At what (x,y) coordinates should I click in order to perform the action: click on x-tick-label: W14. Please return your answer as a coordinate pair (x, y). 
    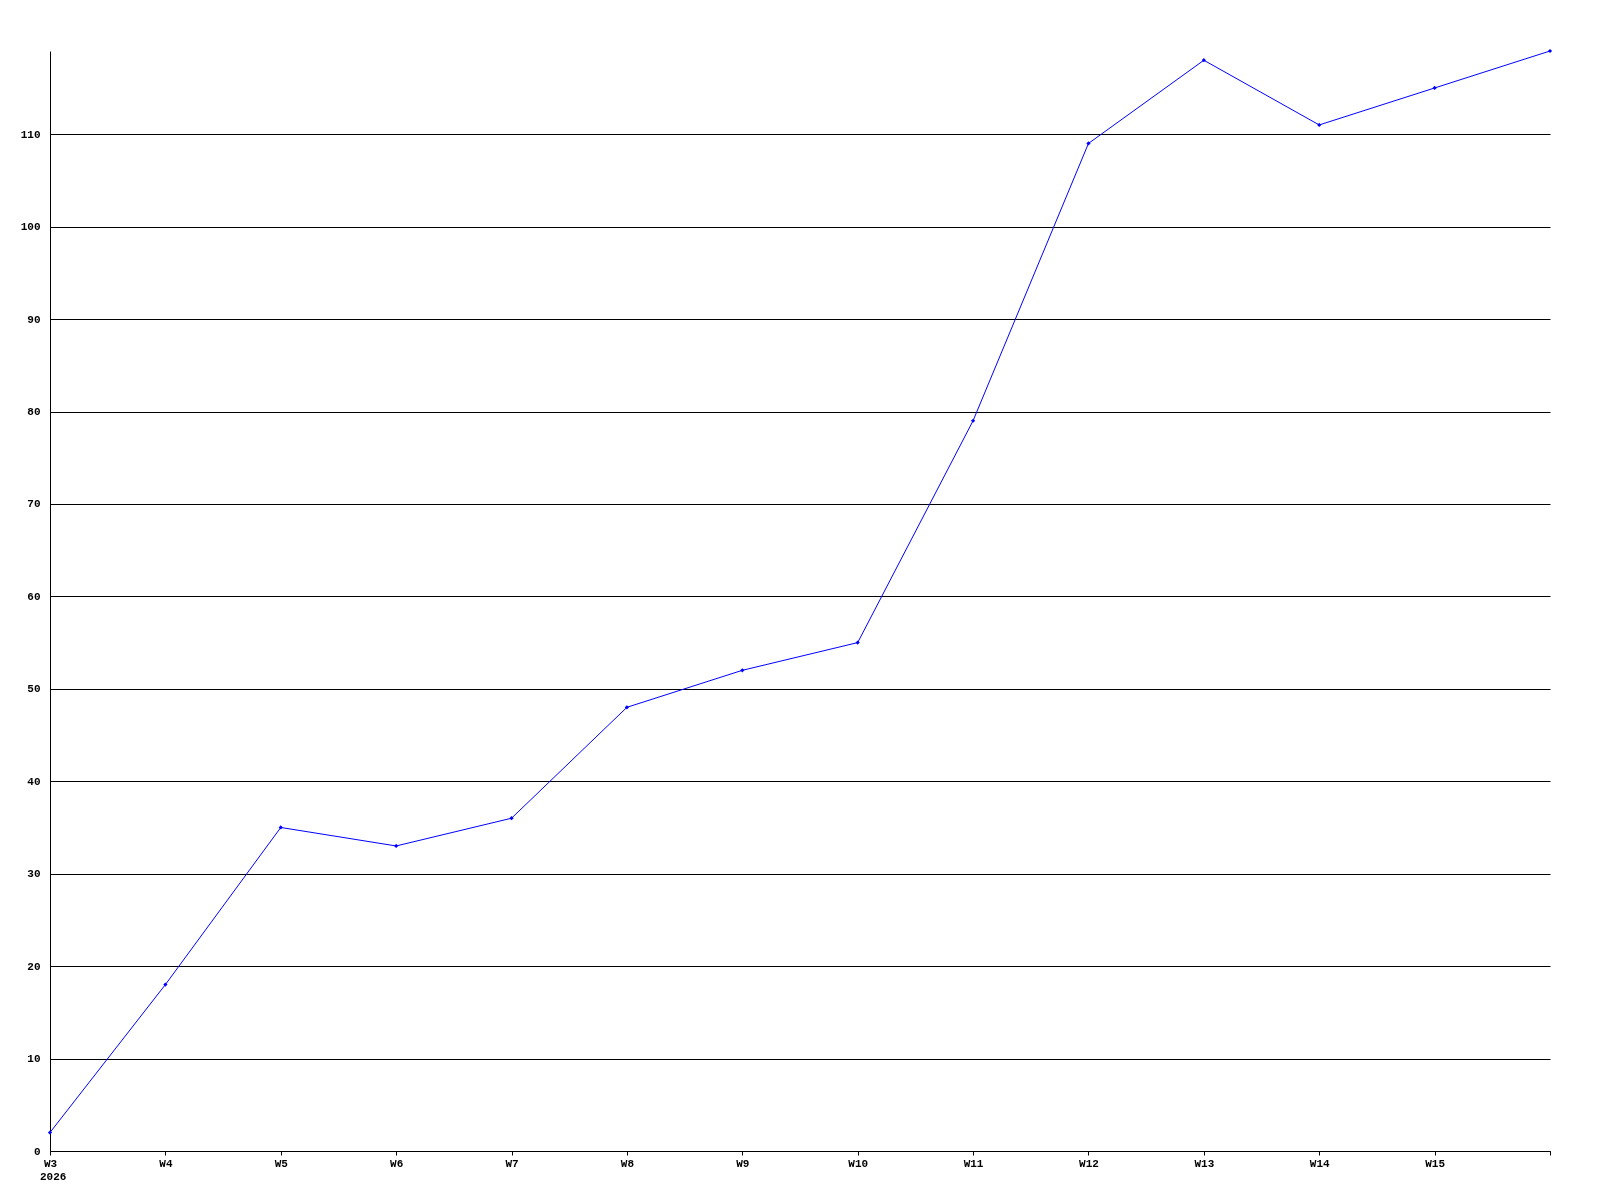
    Looking at the image, I should click on (1320, 1163).